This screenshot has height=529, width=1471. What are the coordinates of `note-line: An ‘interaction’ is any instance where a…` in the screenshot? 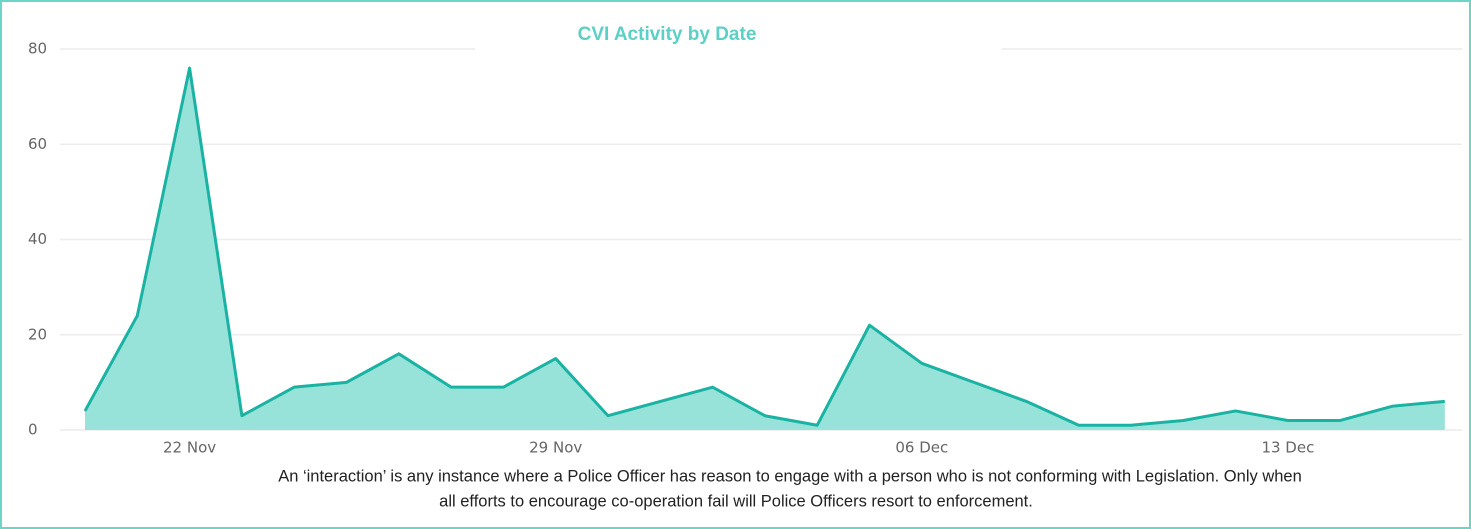 It's located at (790, 476).